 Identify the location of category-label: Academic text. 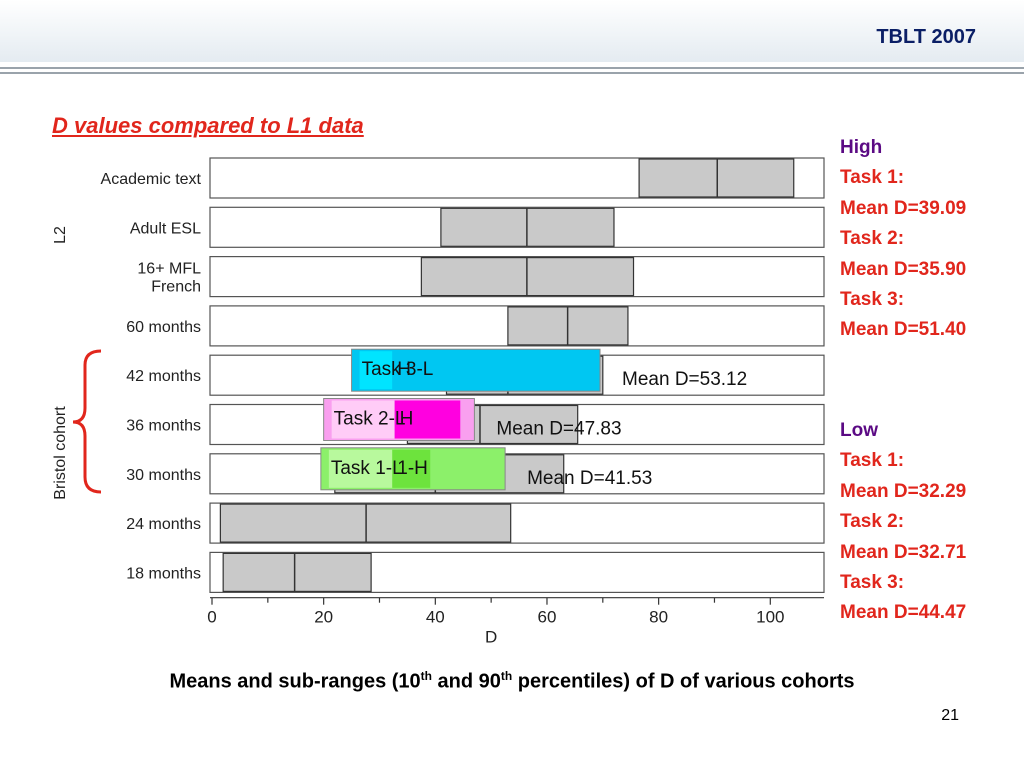
(151, 179).